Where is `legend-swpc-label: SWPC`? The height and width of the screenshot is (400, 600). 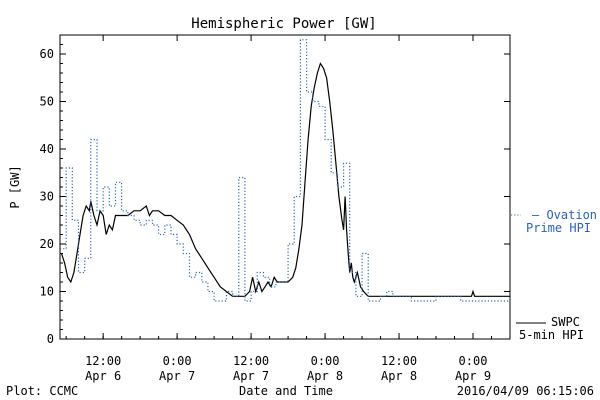
legend-swpc-label: SWPC is located at coordinates (565, 322).